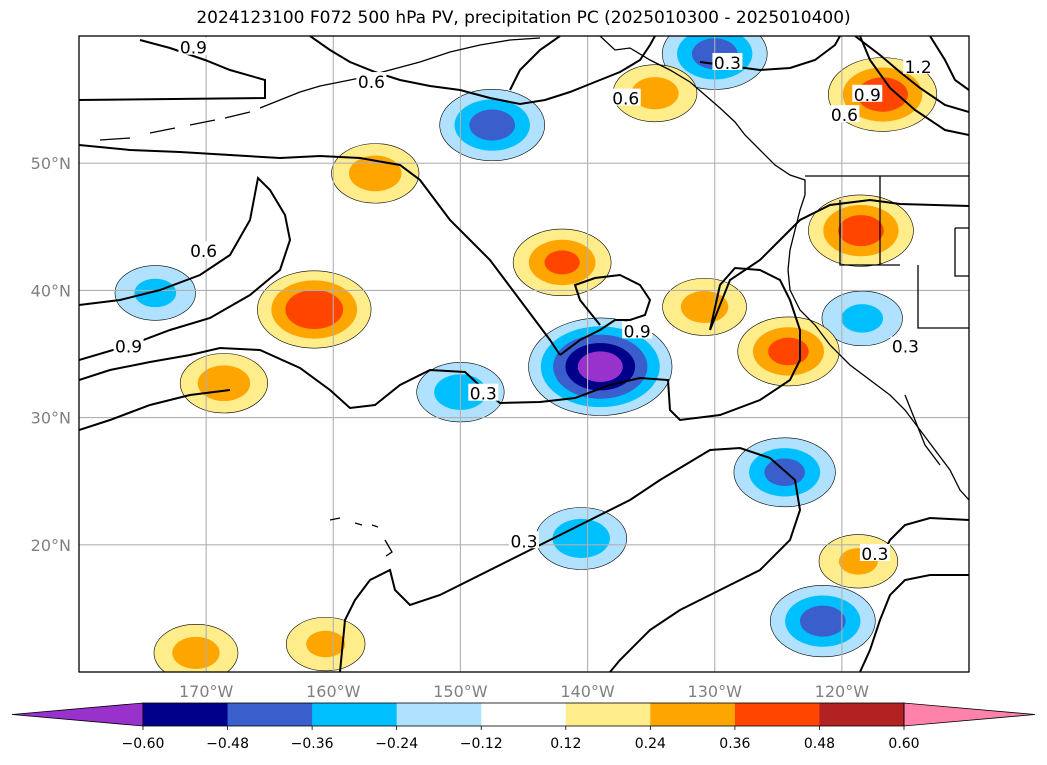  What do you see at coordinates (460, 691) in the screenshot?
I see `lon-tick-label: 150°W` at bounding box center [460, 691].